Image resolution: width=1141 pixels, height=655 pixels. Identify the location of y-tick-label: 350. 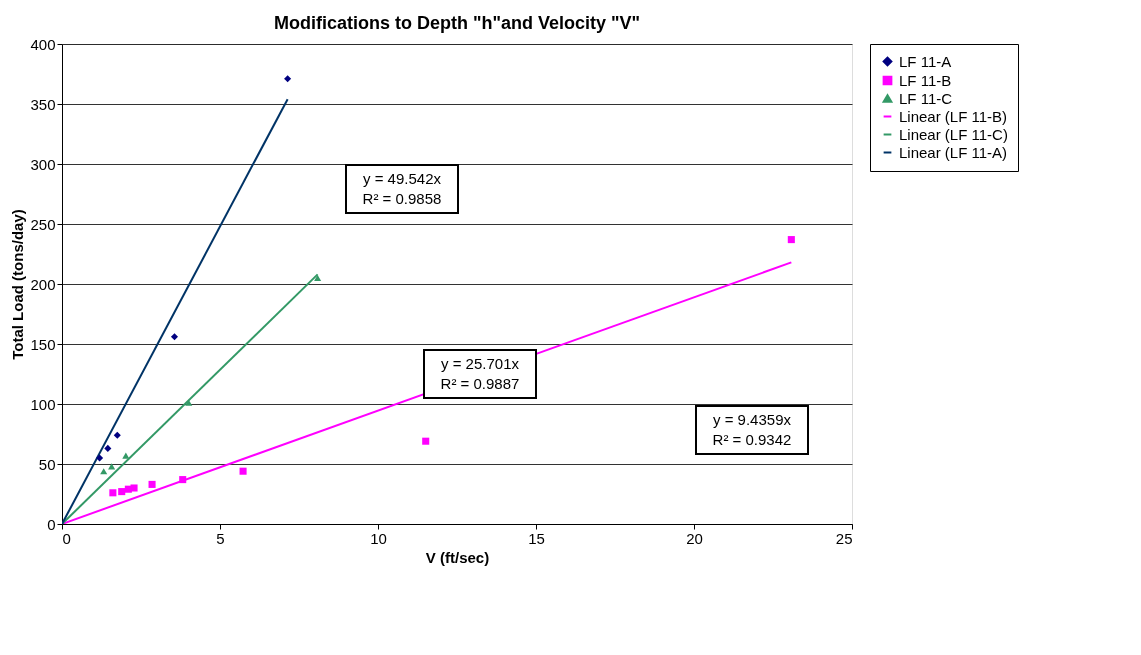
(43, 104).